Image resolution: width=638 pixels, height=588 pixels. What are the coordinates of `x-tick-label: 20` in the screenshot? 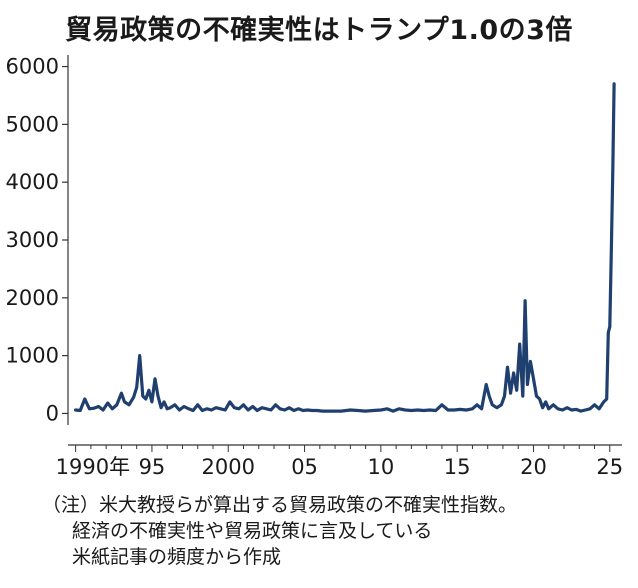 It's located at (533, 467).